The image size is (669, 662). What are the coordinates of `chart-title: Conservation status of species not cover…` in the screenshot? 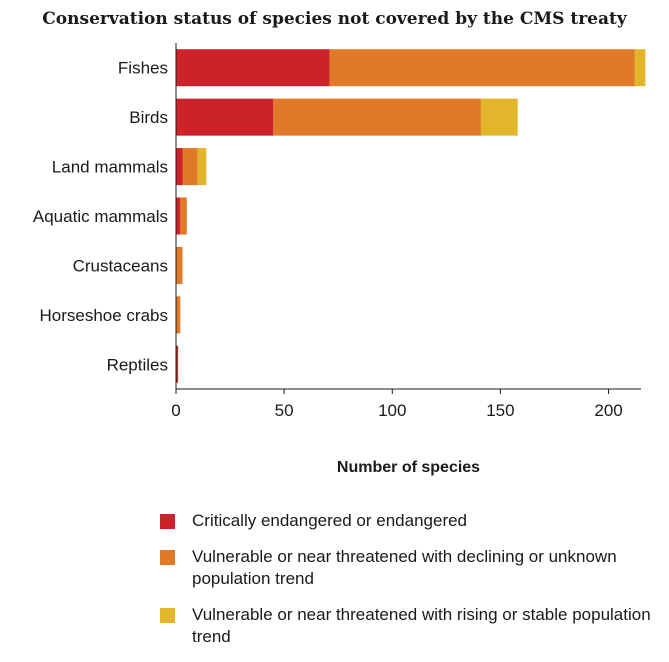 It's located at (334, 19).